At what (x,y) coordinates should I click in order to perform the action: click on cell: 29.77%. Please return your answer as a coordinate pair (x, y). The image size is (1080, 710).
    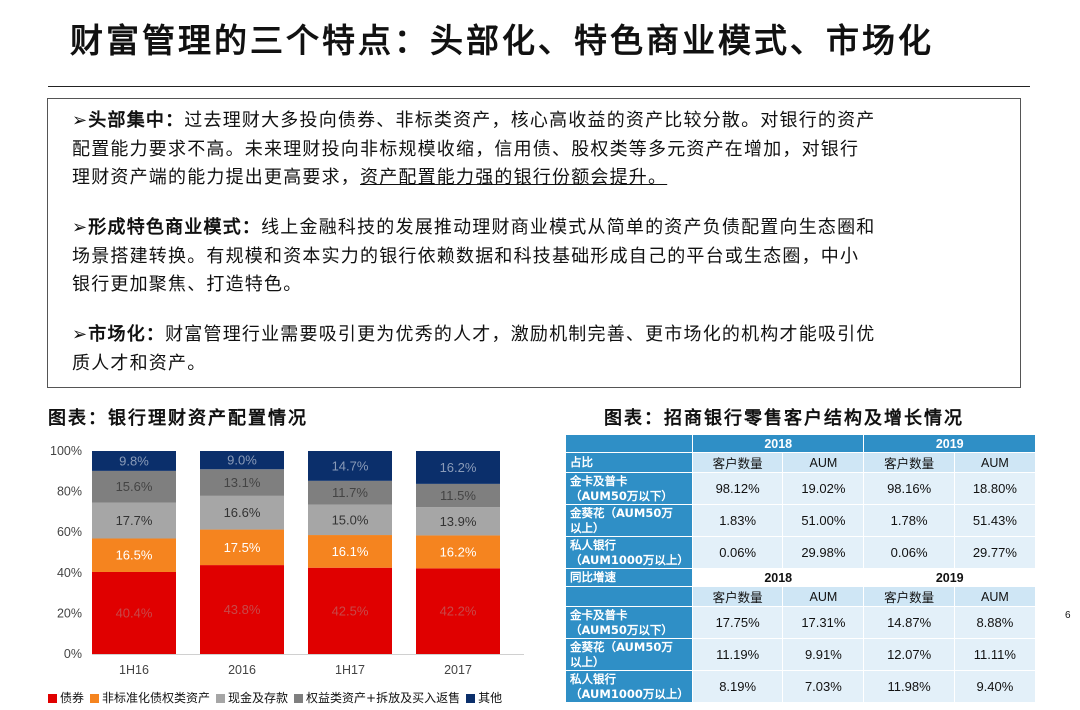
    Looking at the image, I should click on (995, 552).